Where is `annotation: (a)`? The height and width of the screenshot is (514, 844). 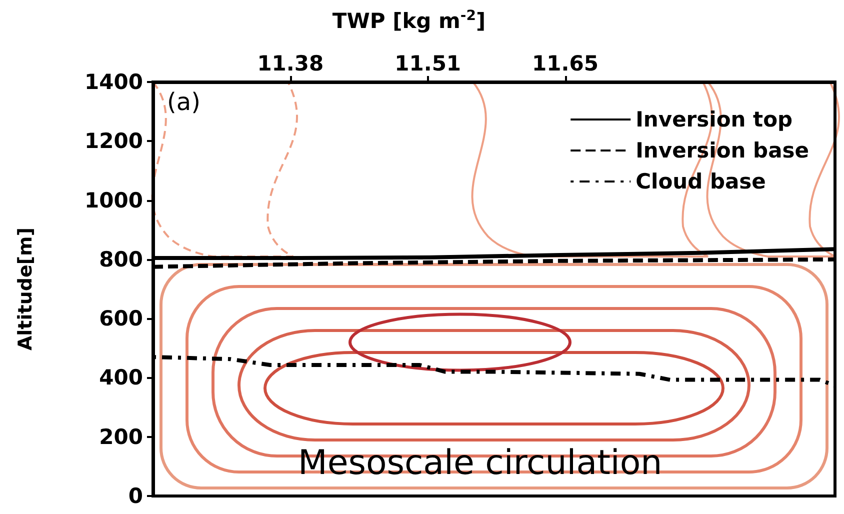
annotation: (a) is located at coordinates (183, 102).